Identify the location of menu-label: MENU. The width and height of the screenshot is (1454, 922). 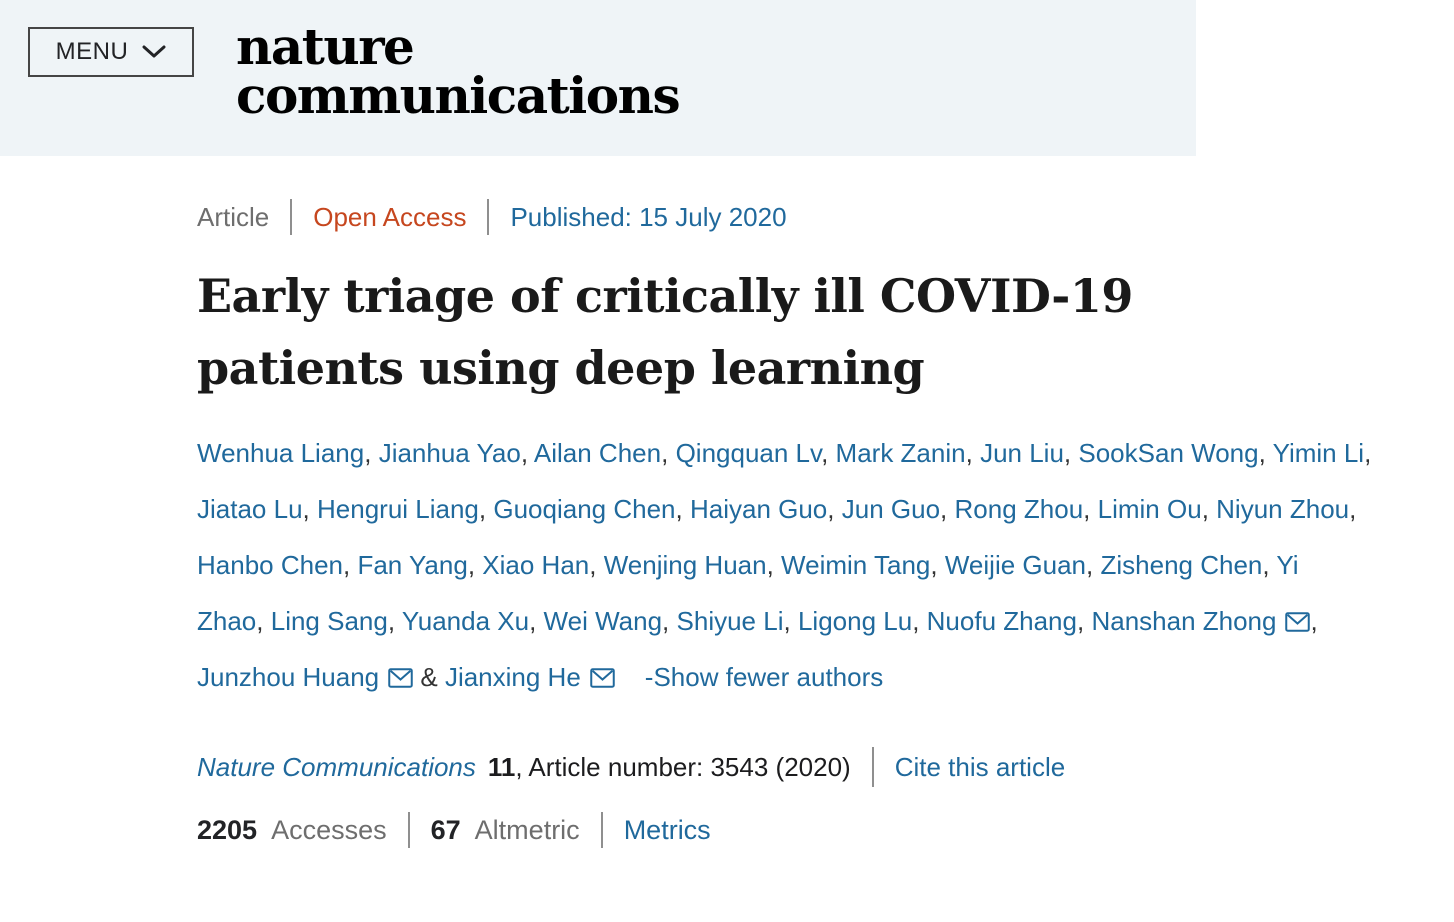
(92, 51).